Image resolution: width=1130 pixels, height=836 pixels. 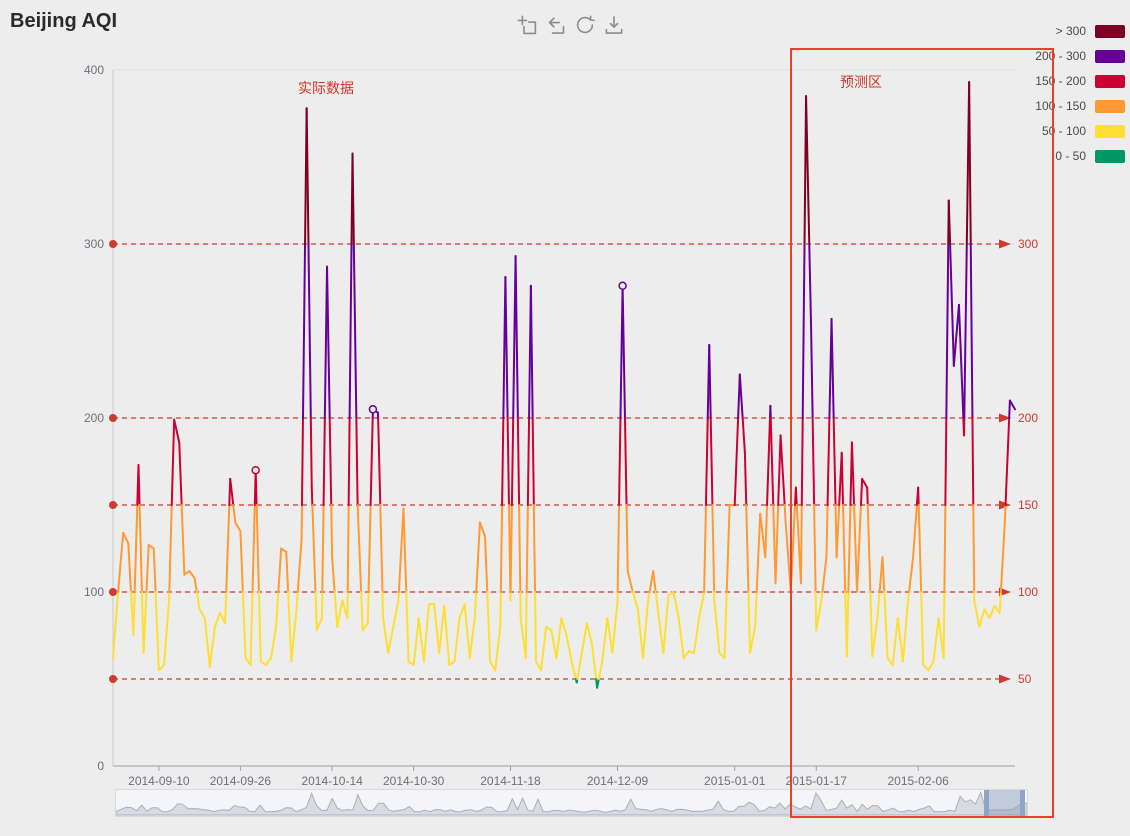 I want to click on svg-text: 2015-02-06, so click(x=918, y=781).